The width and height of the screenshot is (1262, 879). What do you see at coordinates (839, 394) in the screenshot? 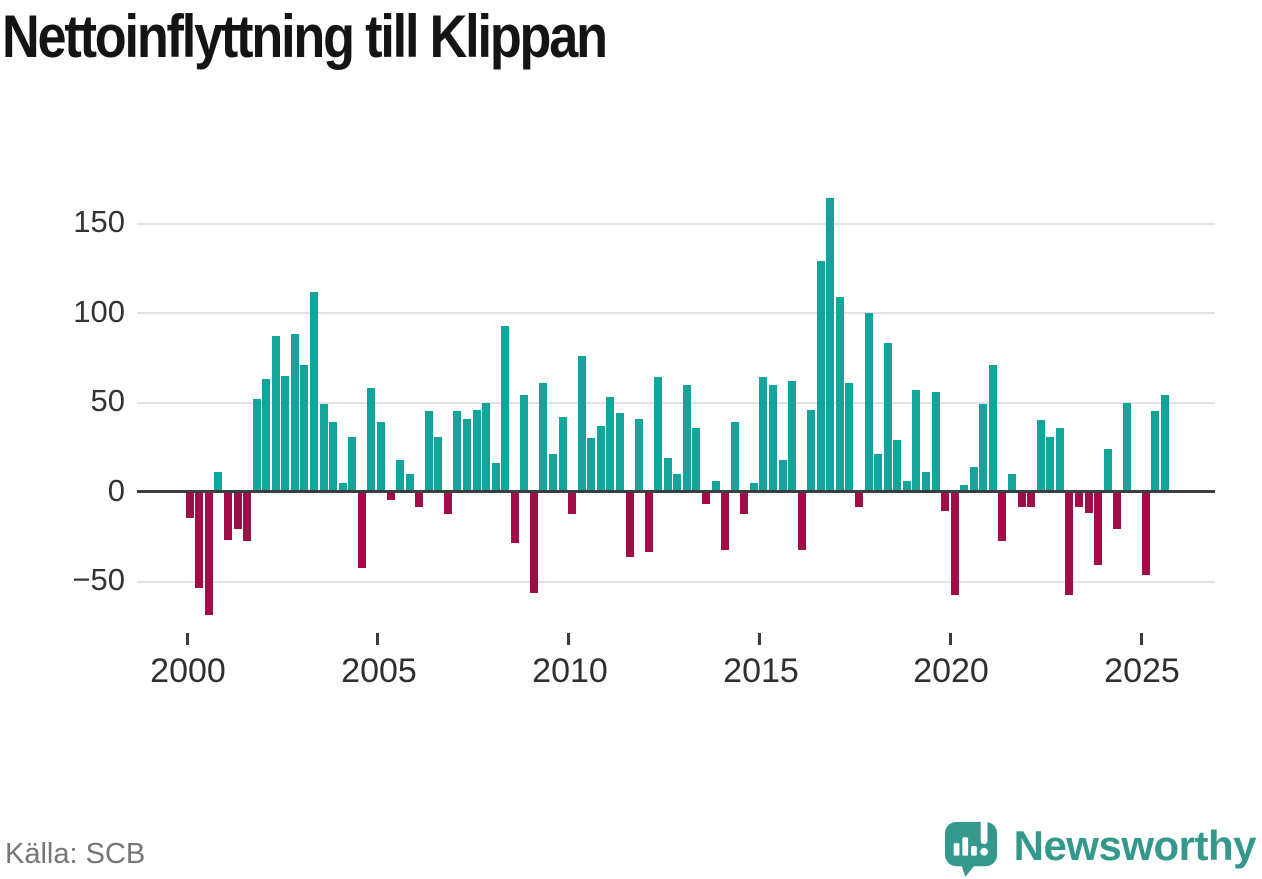
I see `bar-2017-Q1` at bounding box center [839, 394].